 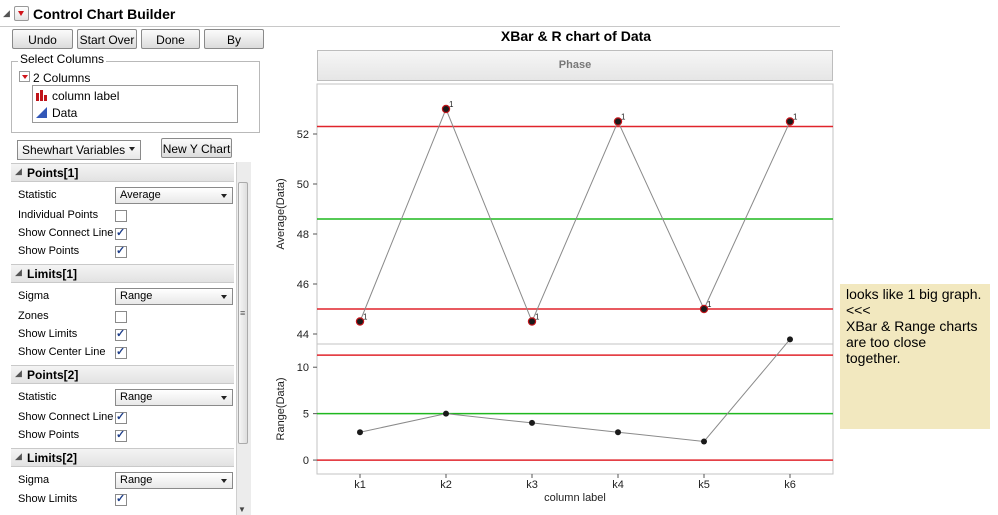 I want to click on connect-line, so click(x=575, y=391).